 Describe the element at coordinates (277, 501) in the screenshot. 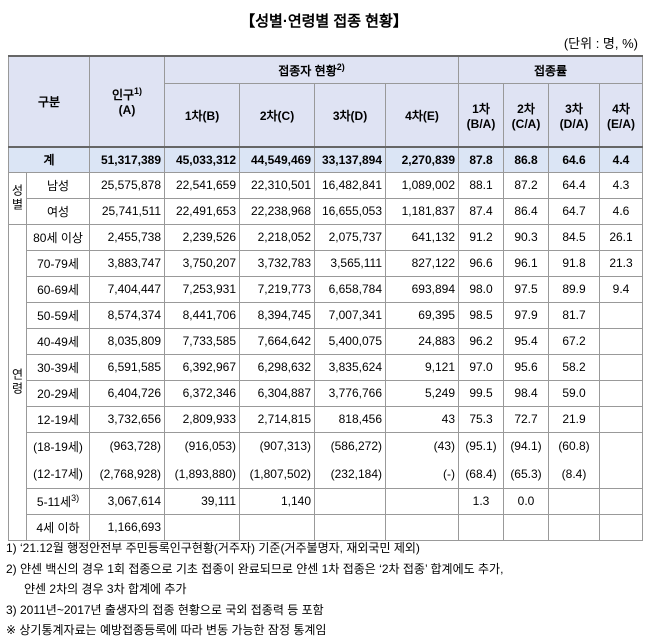

I see `data-cell: 1,140` at that location.